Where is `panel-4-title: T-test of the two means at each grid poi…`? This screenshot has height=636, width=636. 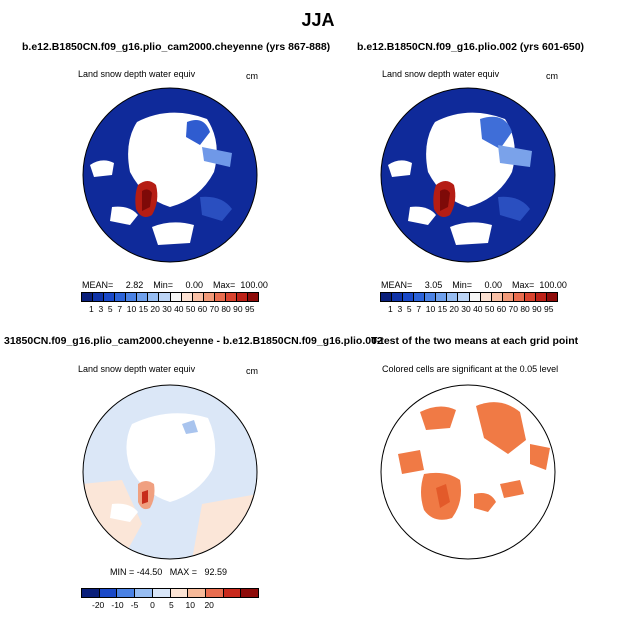
panel-4-title: T-test of the two means at each grid poi… is located at coordinates (475, 341).